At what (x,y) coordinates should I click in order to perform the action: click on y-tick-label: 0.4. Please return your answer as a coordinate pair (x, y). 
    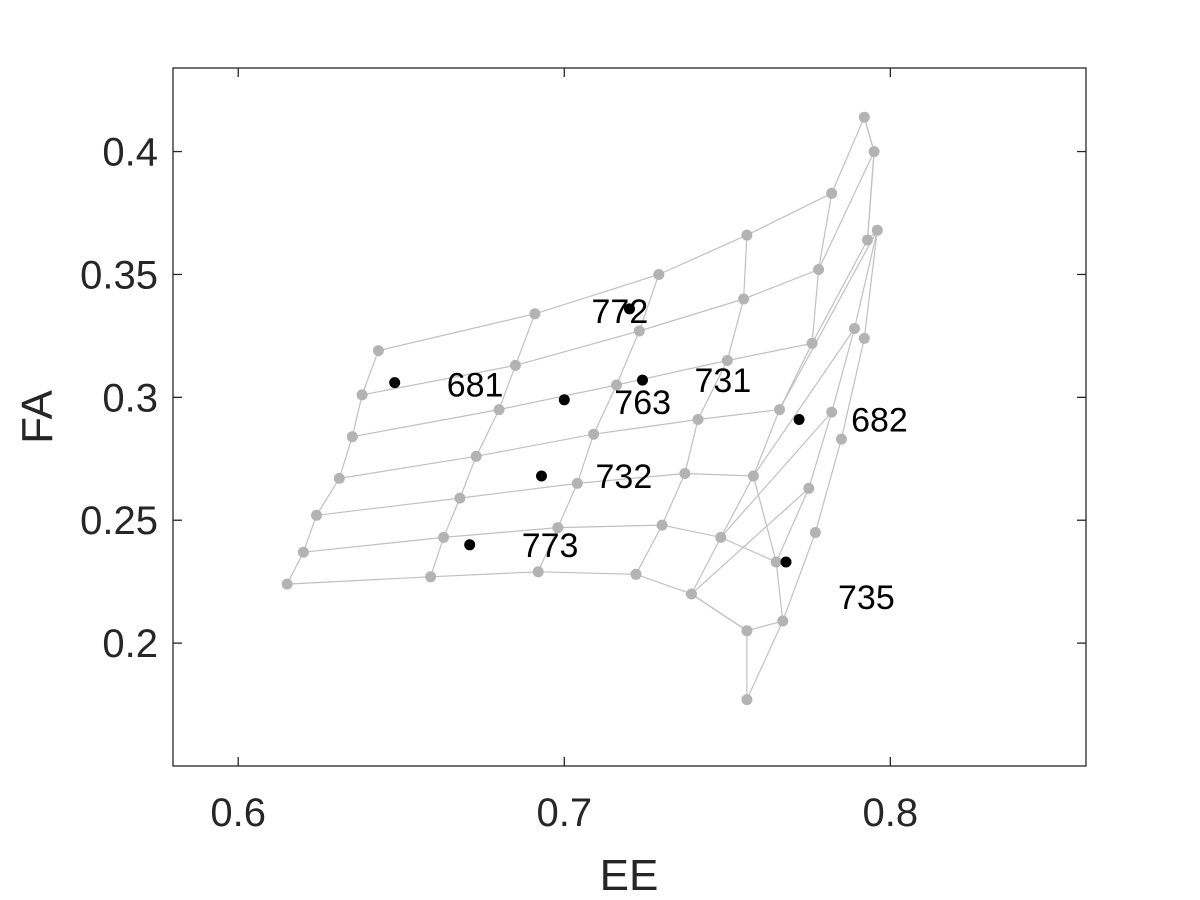
    Looking at the image, I should click on (130, 153).